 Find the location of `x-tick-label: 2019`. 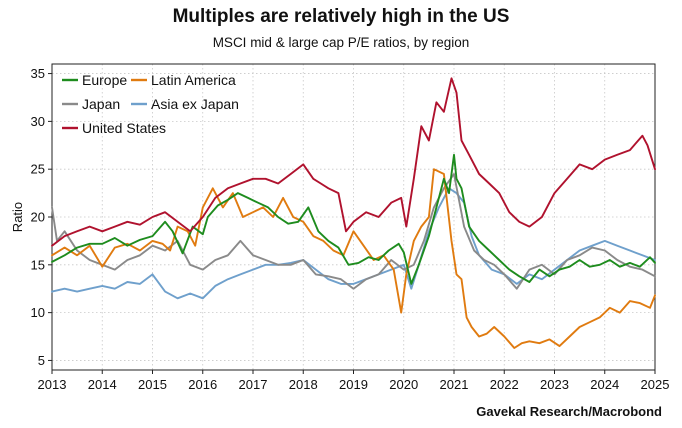

x-tick-label: 2019 is located at coordinates (353, 384).